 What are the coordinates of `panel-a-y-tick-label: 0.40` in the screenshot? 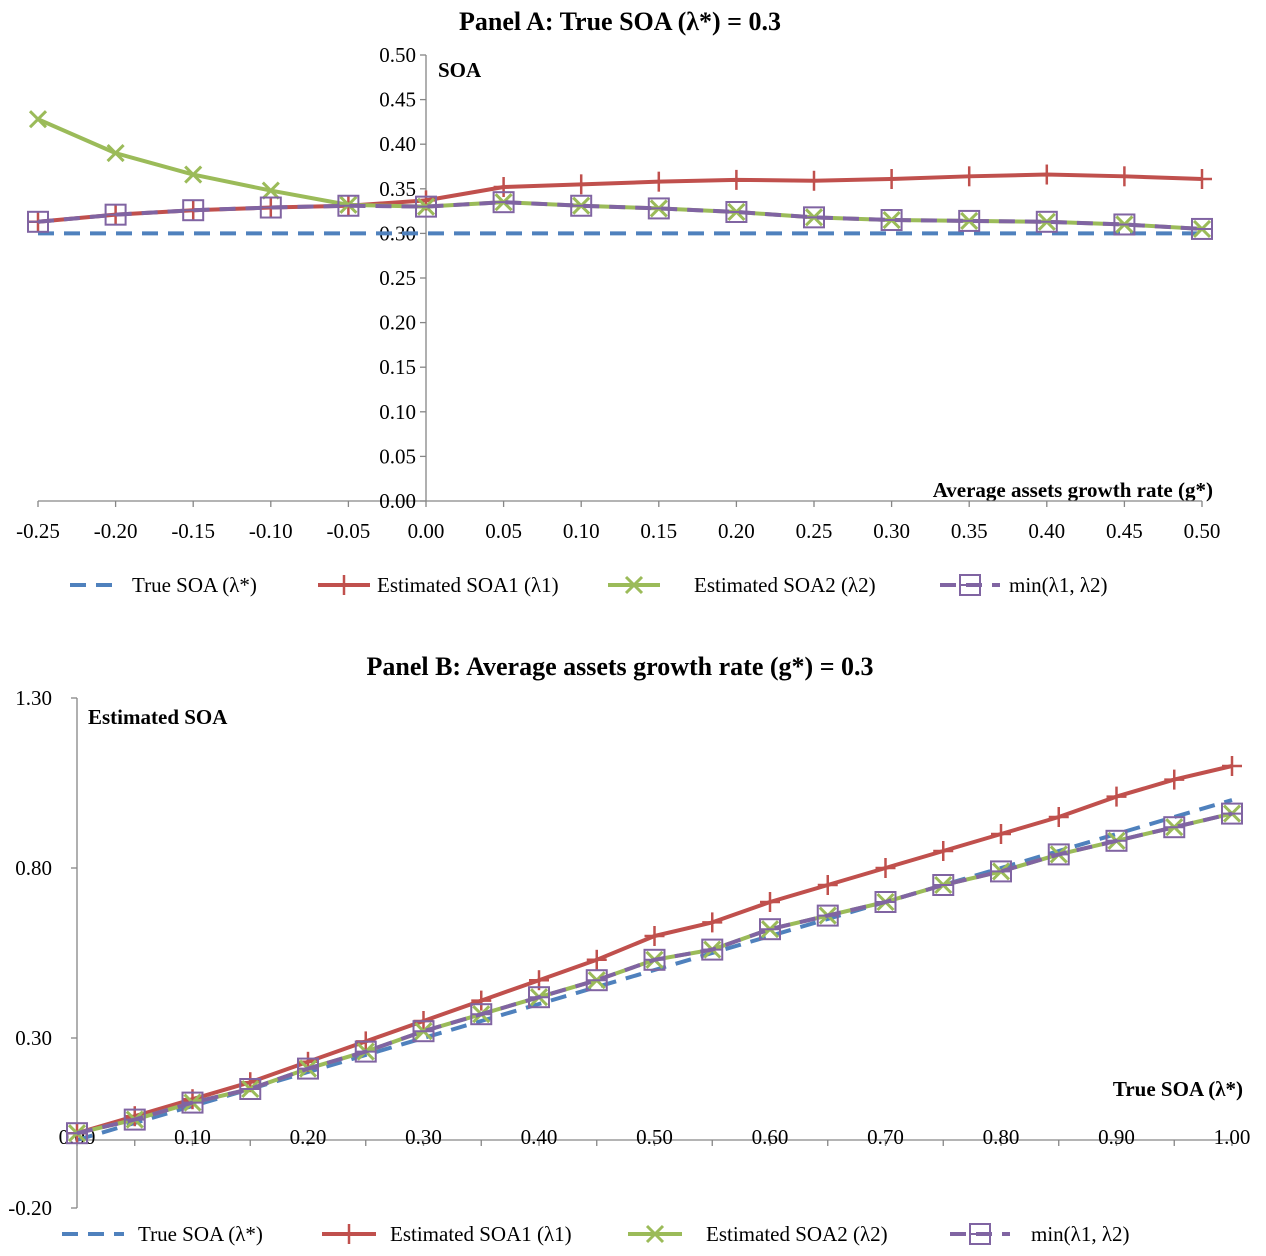 It's located at (397, 144).